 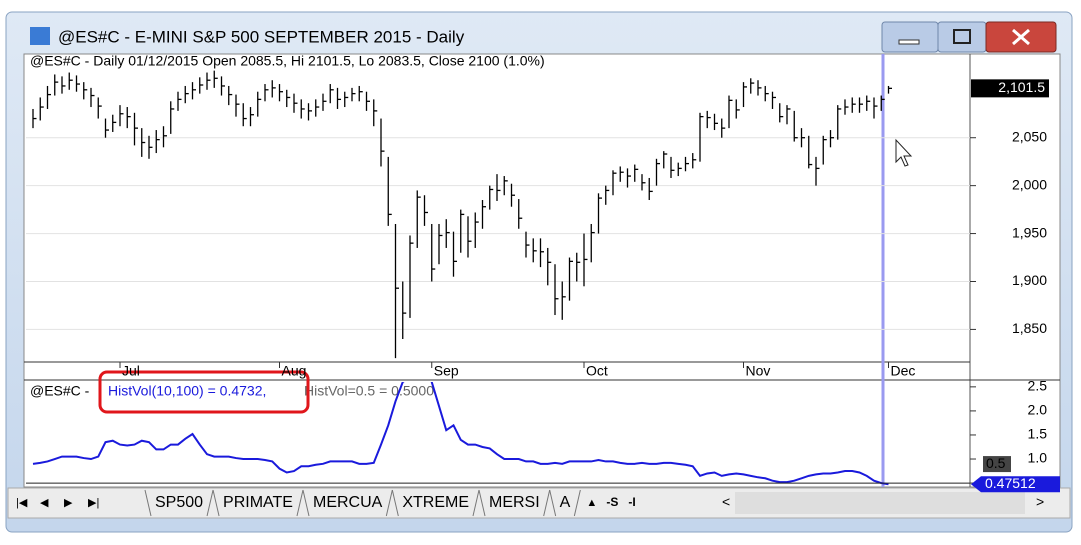 What do you see at coordinates (68, 503) in the screenshot?
I see `nav-button: ▶` at bounding box center [68, 503].